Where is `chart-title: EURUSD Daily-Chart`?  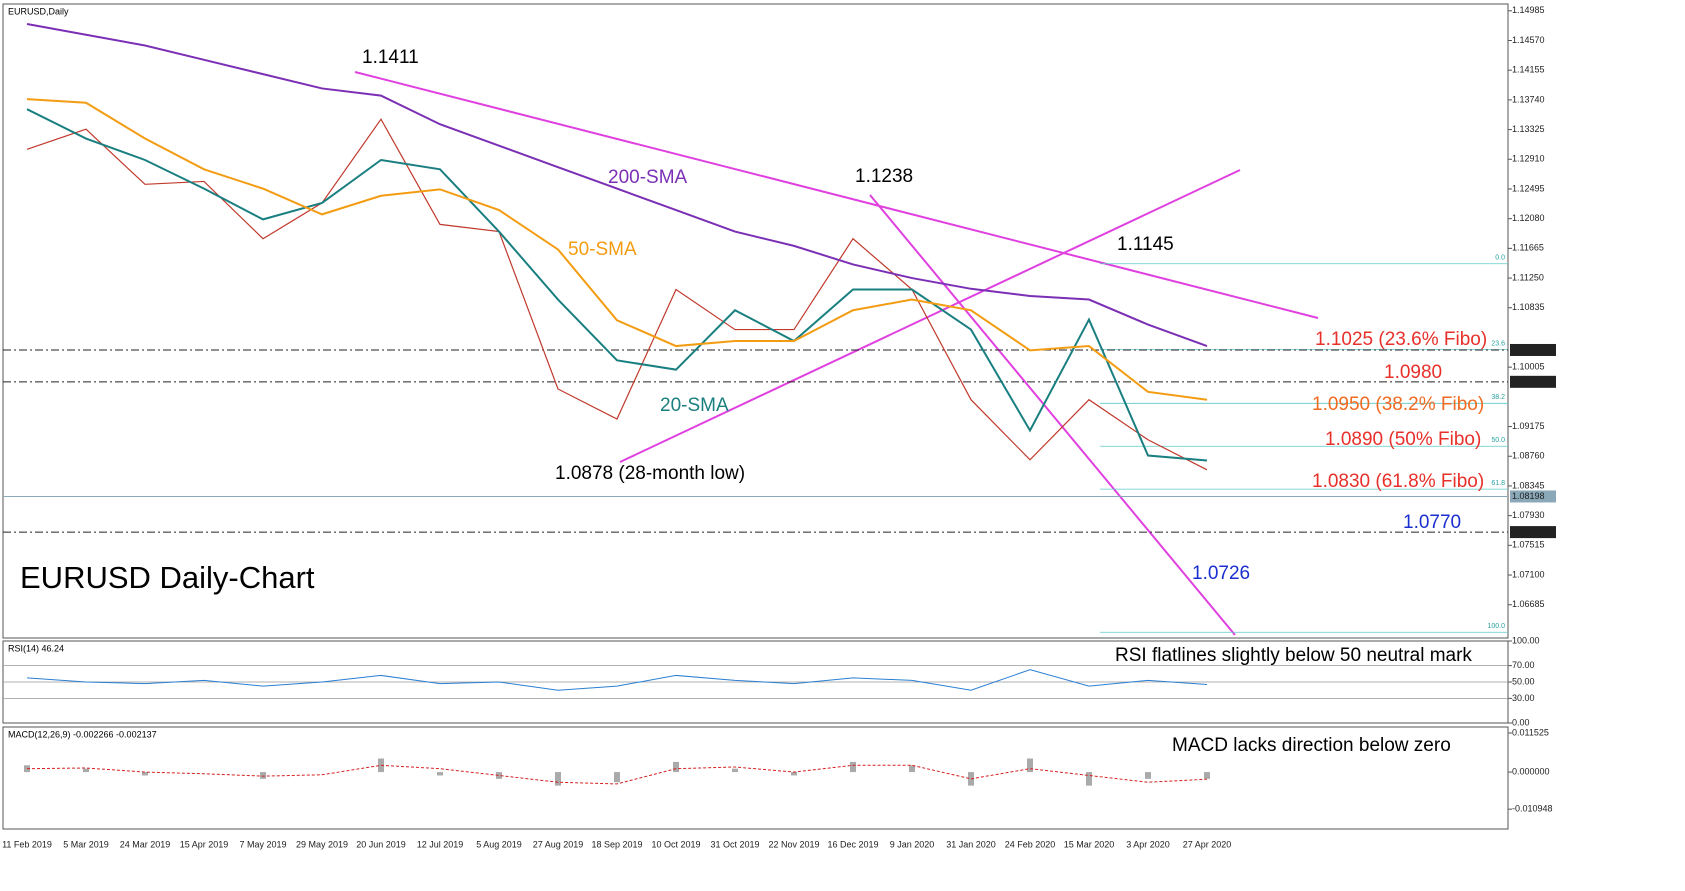 chart-title: EURUSD Daily-Chart is located at coordinates (167, 577).